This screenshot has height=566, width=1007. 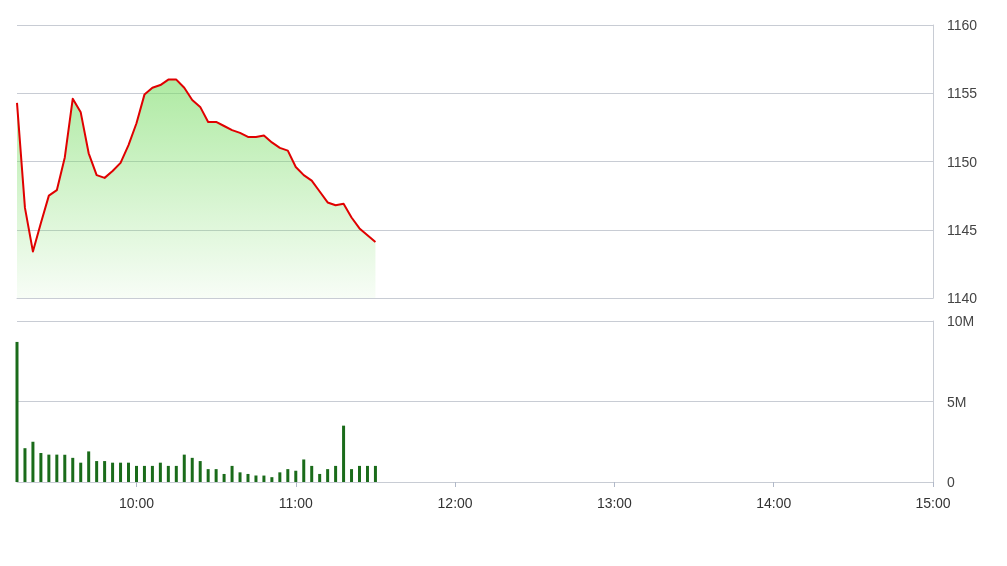 What do you see at coordinates (295, 503) in the screenshot?
I see `x-tick-label: 11:00` at bounding box center [295, 503].